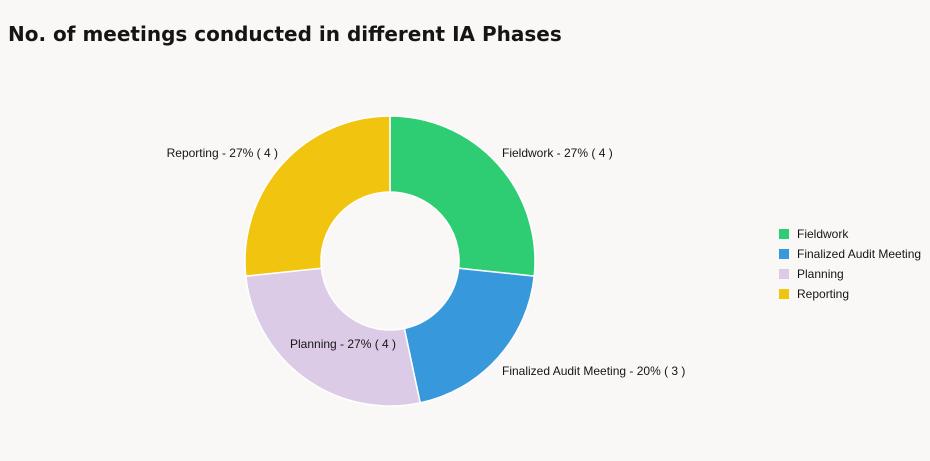 This screenshot has height=461, width=930. I want to click on slice-label-fieldwork: Fieldwork - 27% ( 4 ), so click(557, 153).